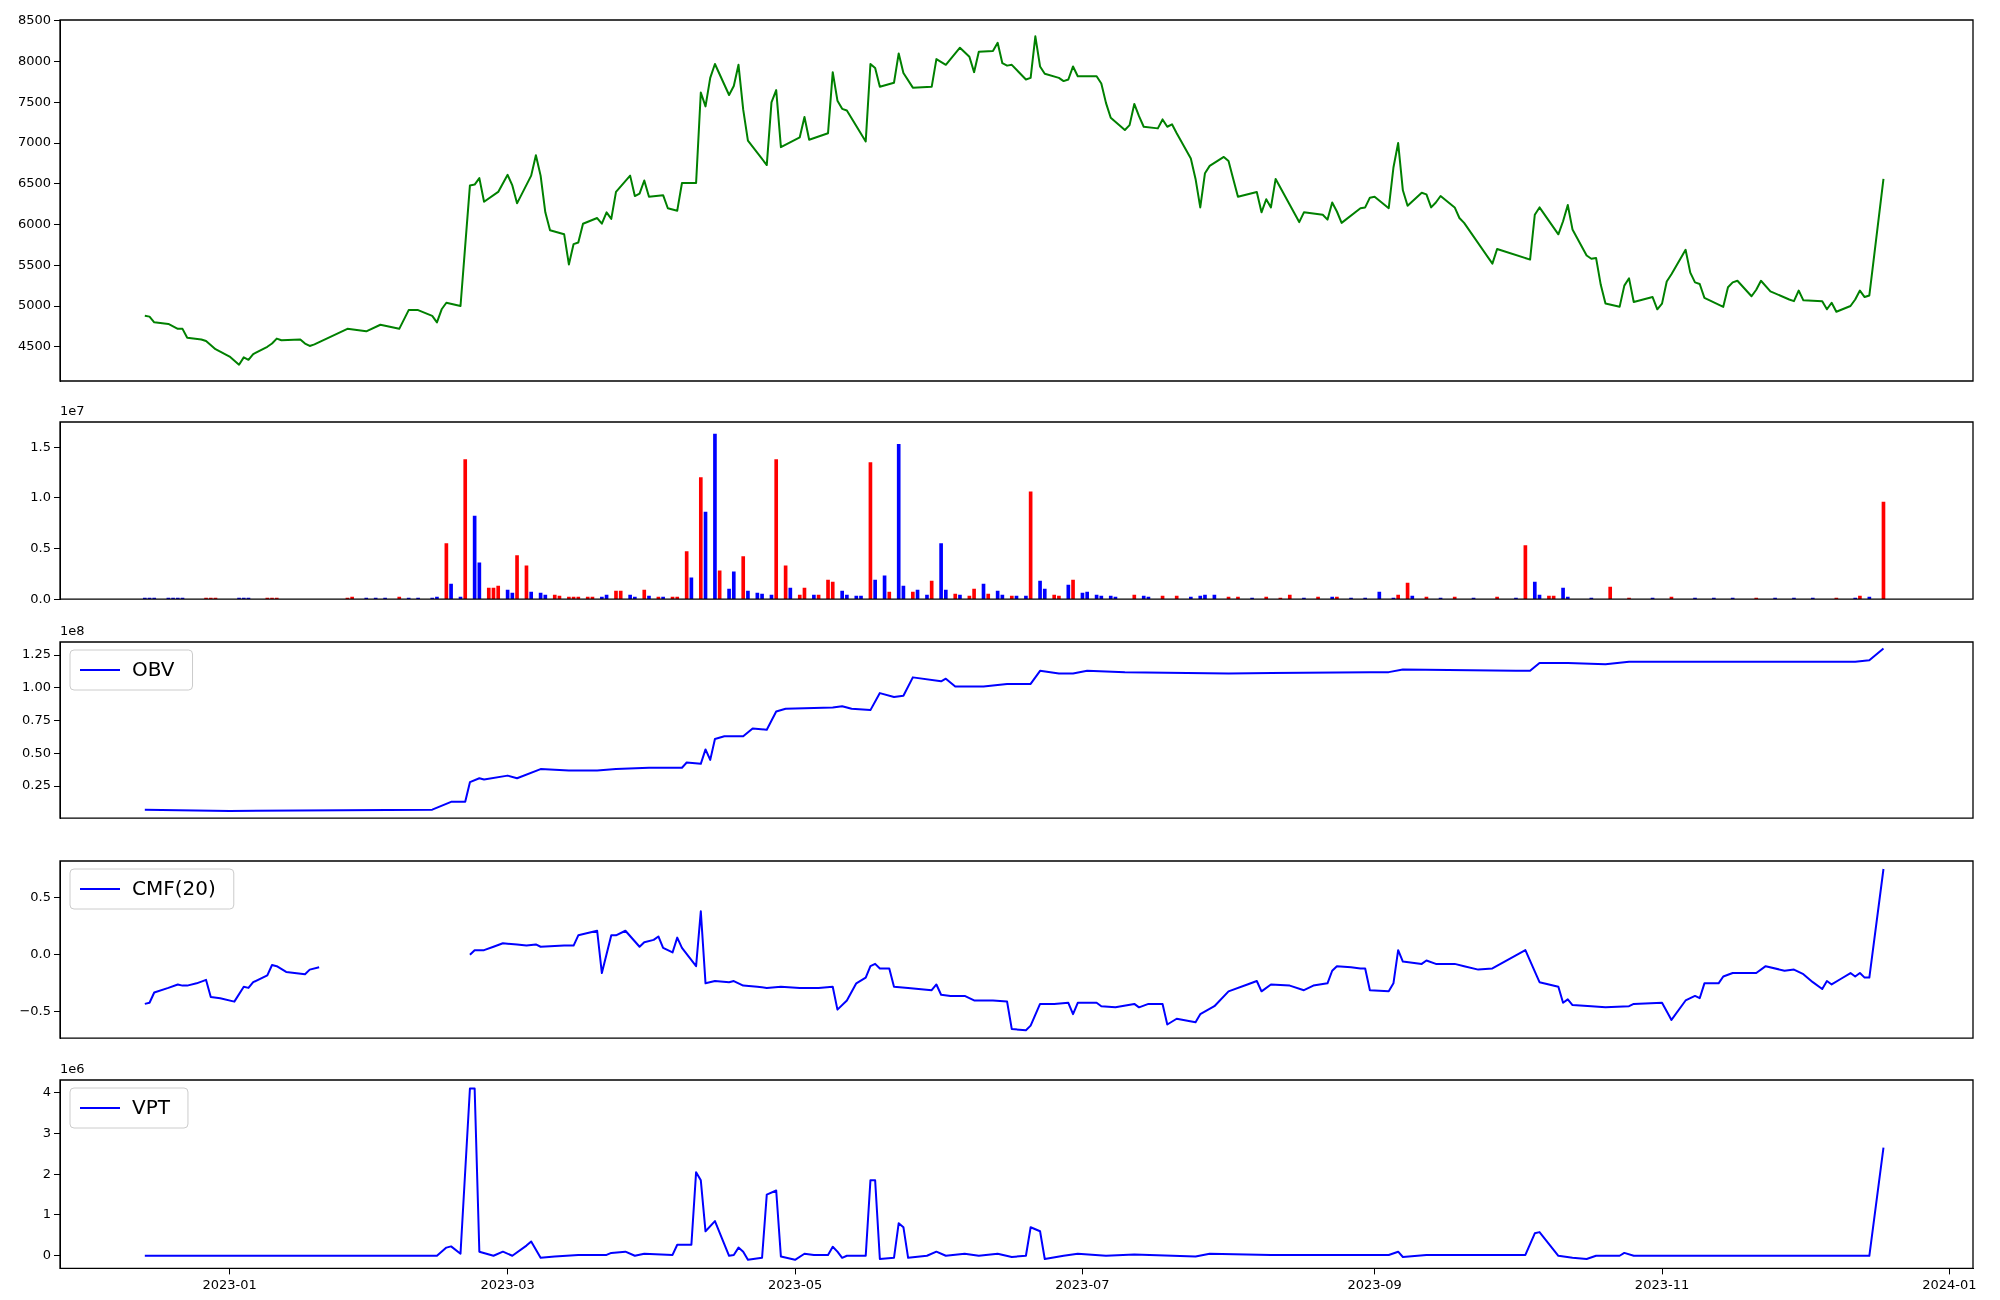  I want to click on y-tick-label: 0.75, so click(36, 719).